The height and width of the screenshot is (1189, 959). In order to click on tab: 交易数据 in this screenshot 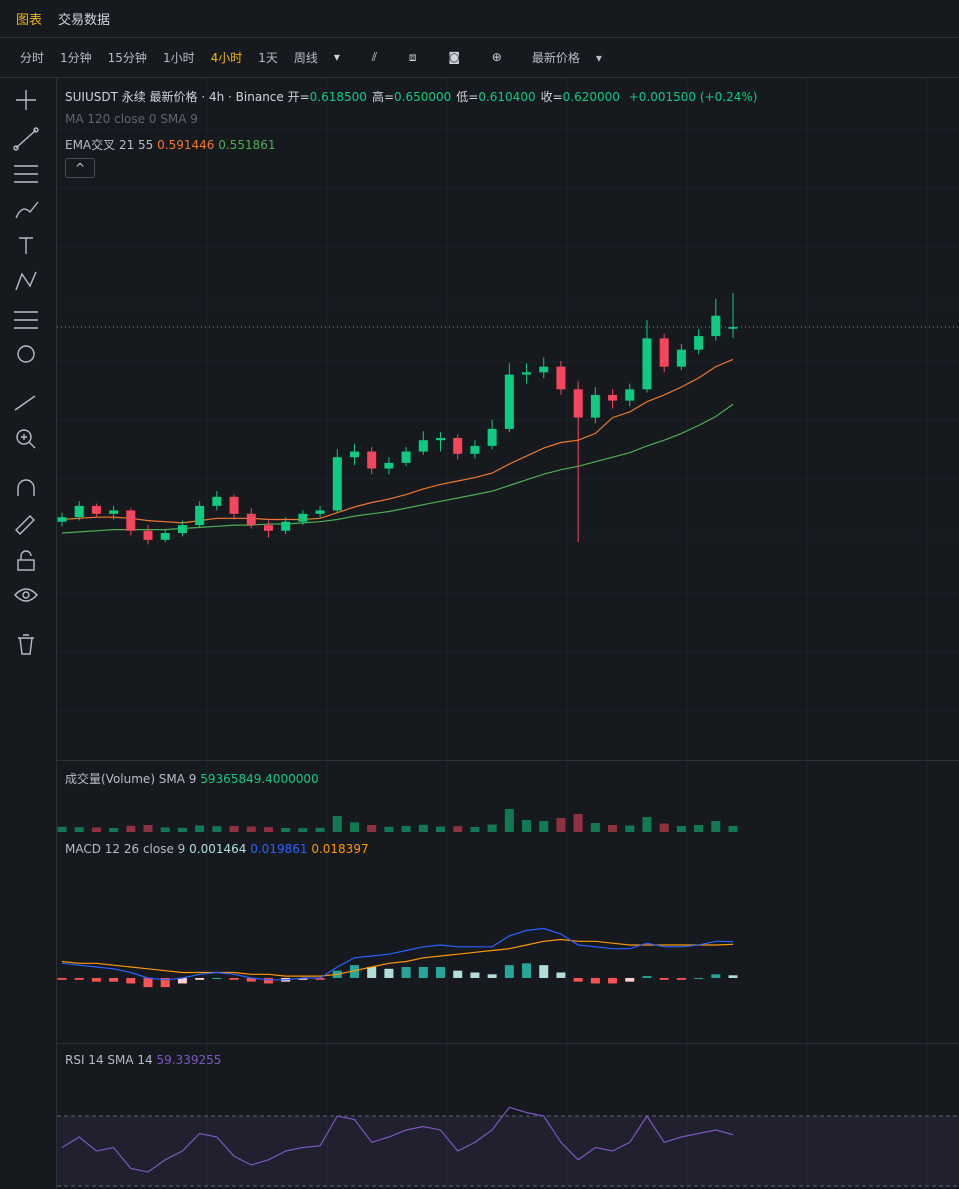, I will do `click(84, 20)`.